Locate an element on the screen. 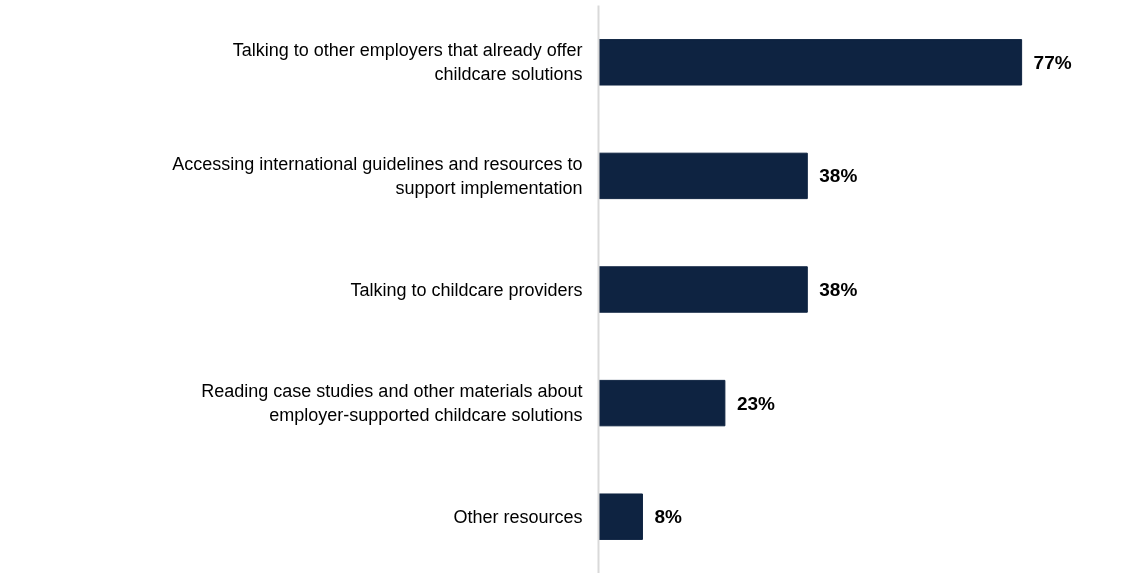  data-label: 77% is located at coordinates (1052, 62).